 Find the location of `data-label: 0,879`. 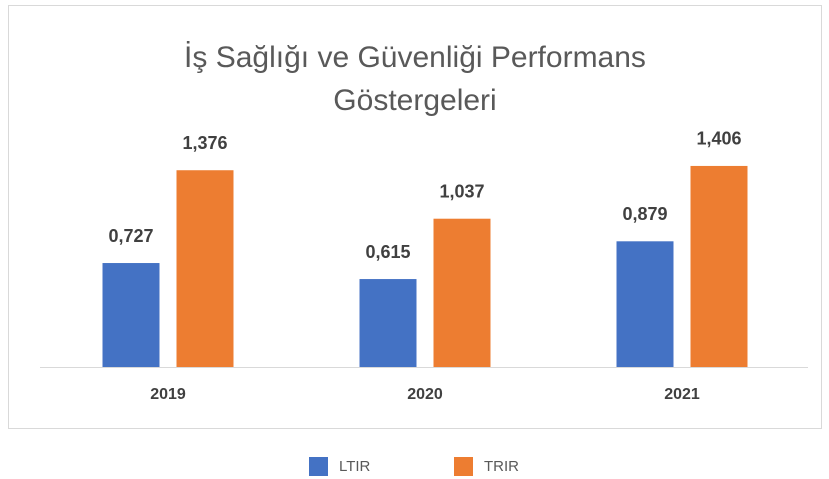

data-label: 0,879 is located at coordinates (644, 214).